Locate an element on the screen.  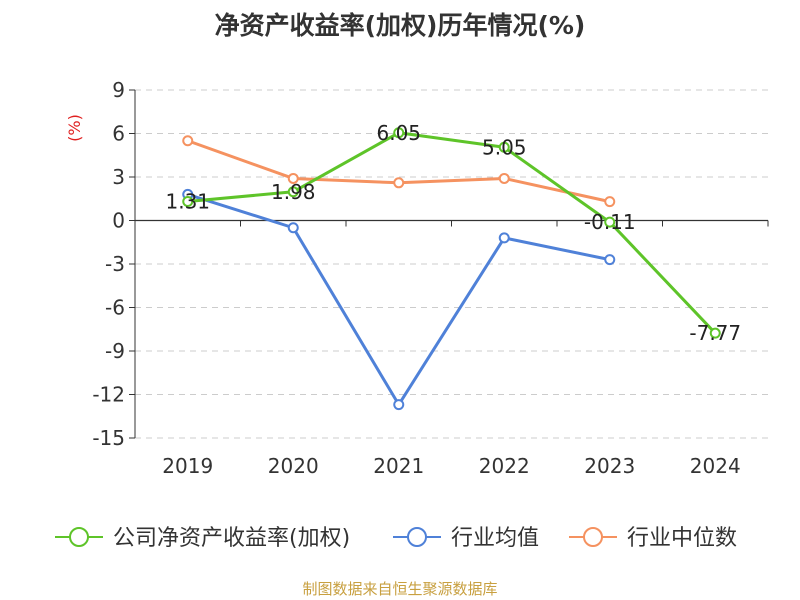
x-tick-label: 2021 is located at coordinates (398, 466).